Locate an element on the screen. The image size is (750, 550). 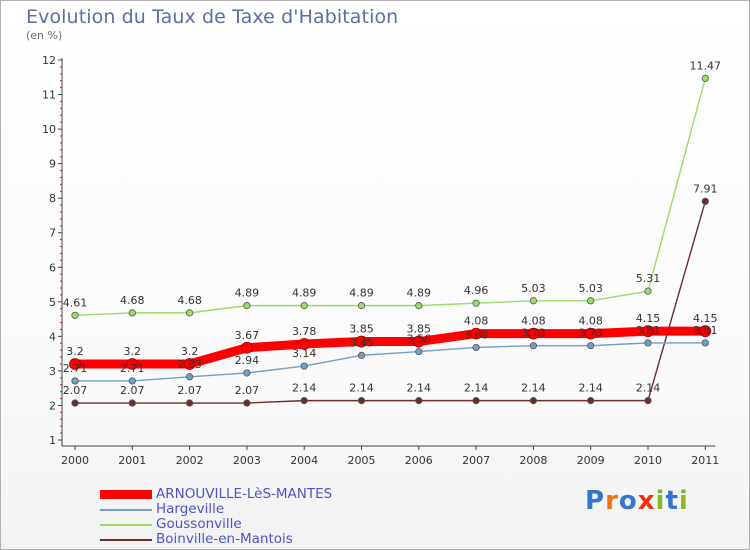
data-label-1: 3.56 is located at coordinates (419, 339).